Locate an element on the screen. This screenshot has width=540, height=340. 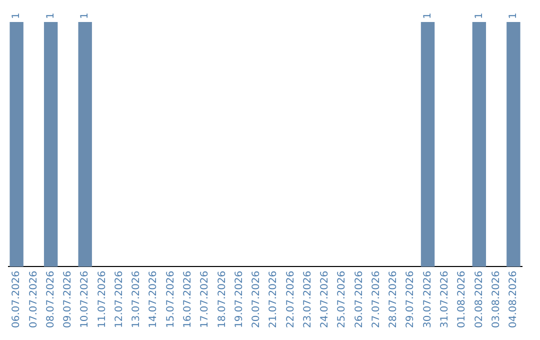
x-tick-label: 02.08.2026 is located at coordinates (479, 299).